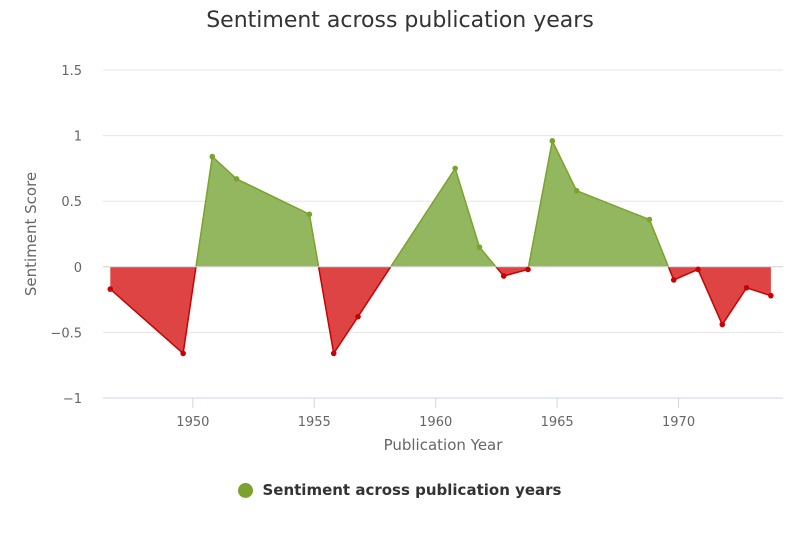  Describe the element at coordinates (71, 202) in the screenshot. I see `y-tick-label: 0.5` at that location.